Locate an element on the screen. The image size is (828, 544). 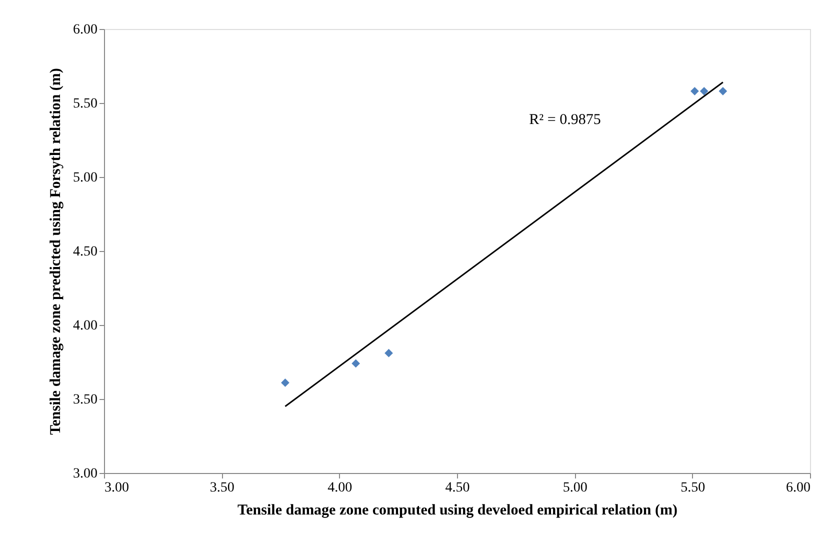
y-tick-label: 3.00 is located at coordinates (85, 474).